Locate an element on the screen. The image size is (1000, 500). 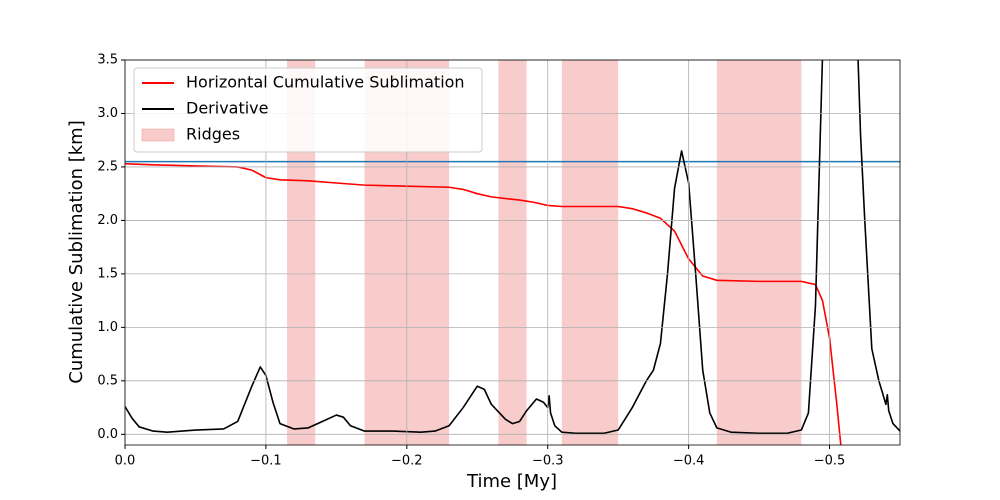
y-tick-label: 2.5 is located at coordinates (107, 166).